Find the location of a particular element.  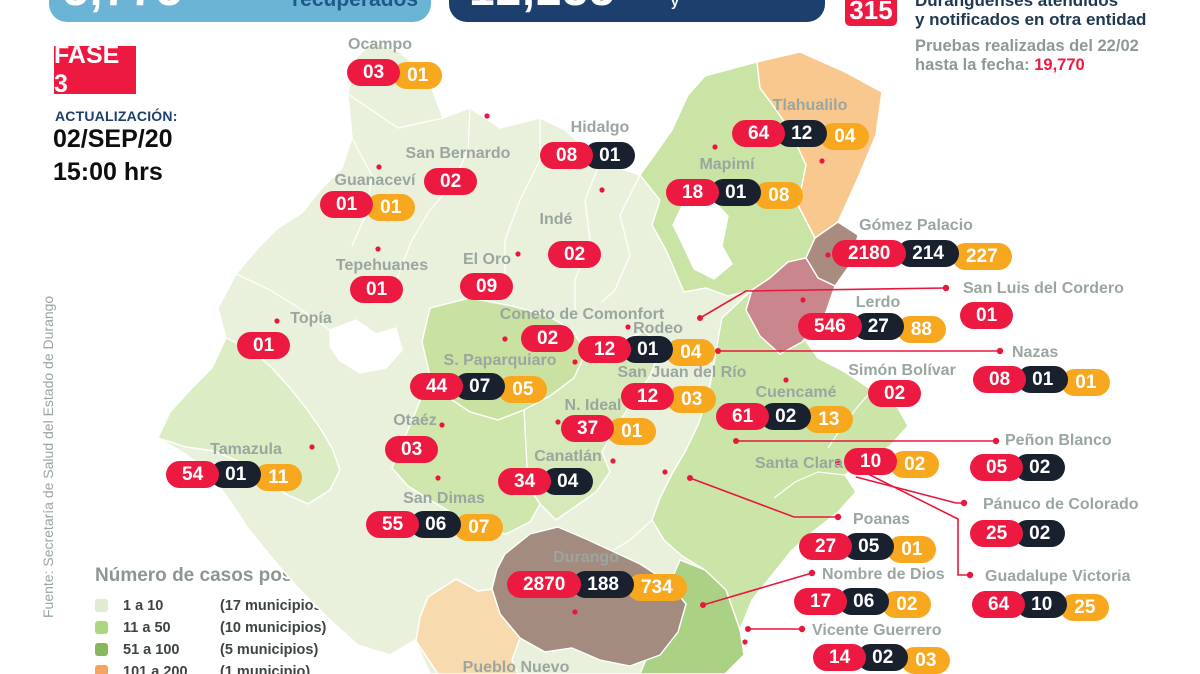

case-badges-san-luis-del-cordero: 01 is located at coordinates (987, 315).